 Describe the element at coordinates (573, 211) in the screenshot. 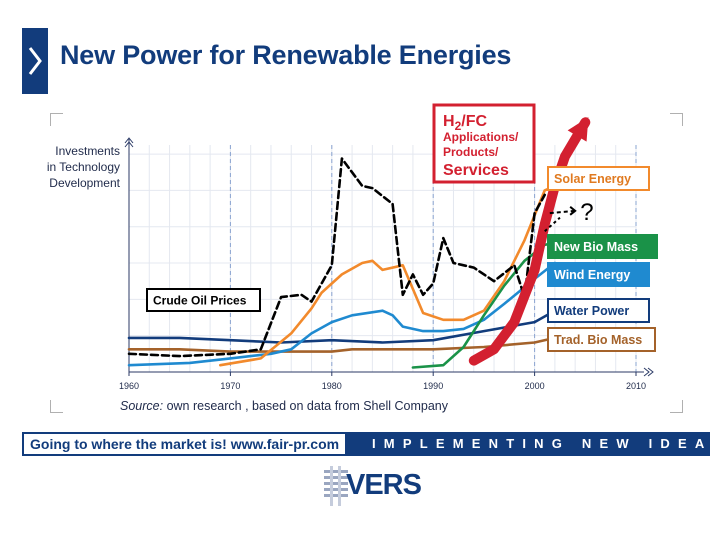

I see `question-arrow-icon` at that location.